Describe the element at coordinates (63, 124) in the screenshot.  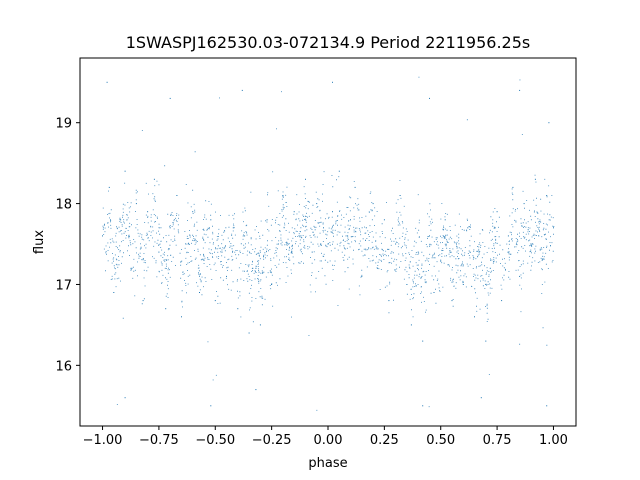
I see `y-tick-label: 19` at that location.